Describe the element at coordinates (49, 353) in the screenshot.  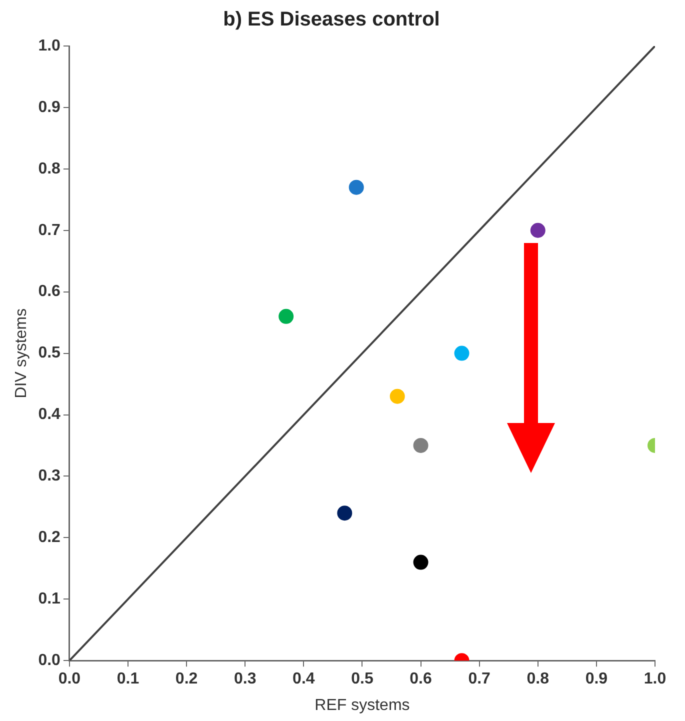
I see `y-tick-label: 0.5` at that location.